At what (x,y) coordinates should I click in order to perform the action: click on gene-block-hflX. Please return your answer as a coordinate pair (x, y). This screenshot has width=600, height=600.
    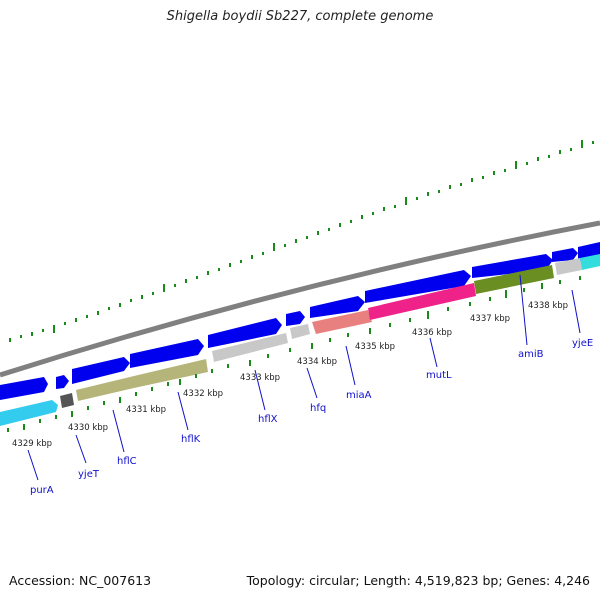
    Looking at the image, I should click on (250, 347).